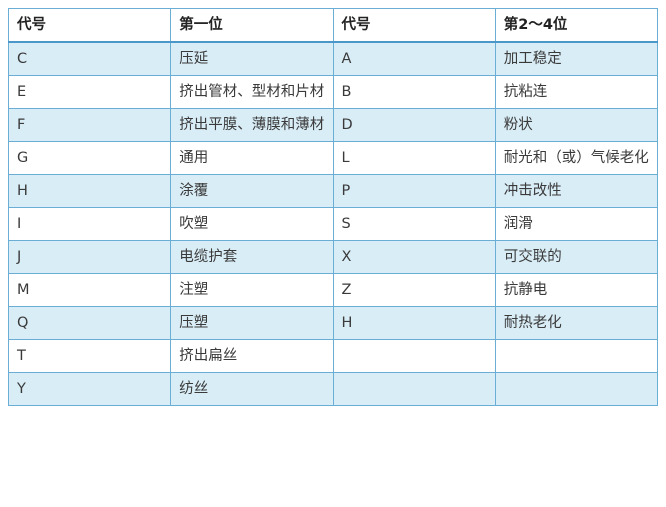 Image resolution: width=666 pixels, height=507 pixels. Describe the element at coordinates (414, 58) in the screenshot. I see `table-cell: A` at that location.